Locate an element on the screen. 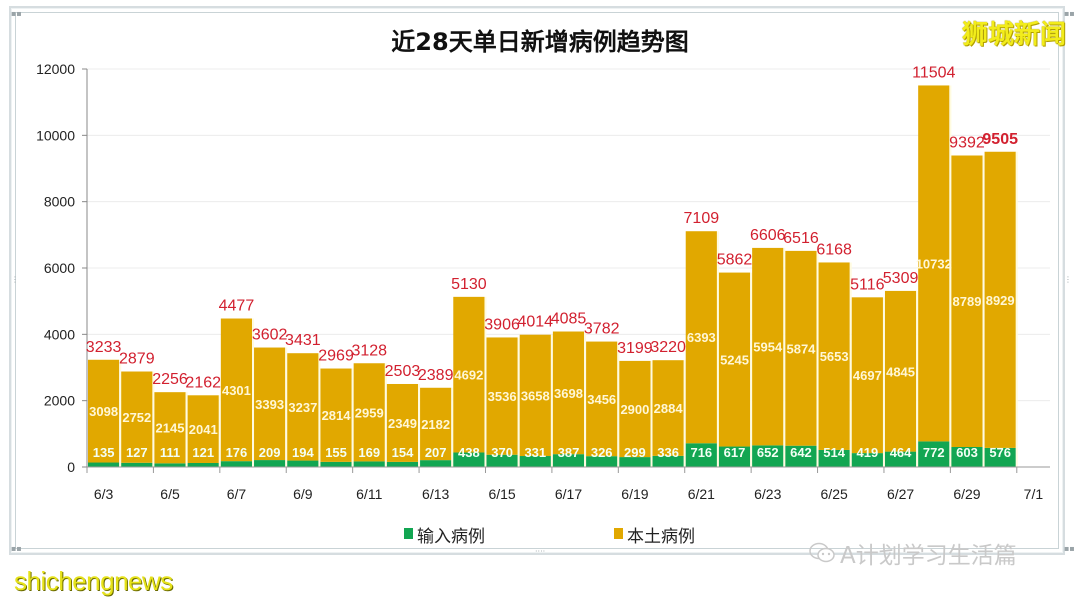  label-total-6/19: 3199 is located at coordinates (635, 348).